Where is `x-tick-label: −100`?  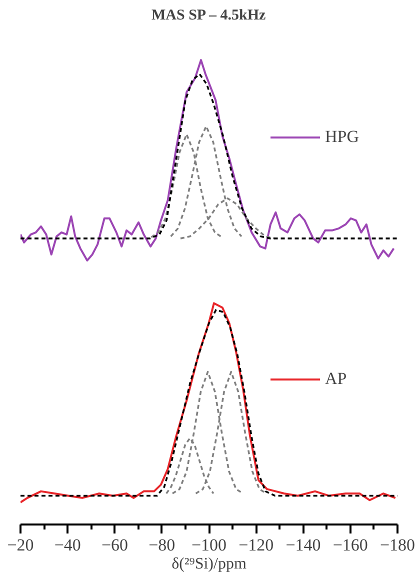
x-tick-label: −100 is located at coordinates (209, 545).